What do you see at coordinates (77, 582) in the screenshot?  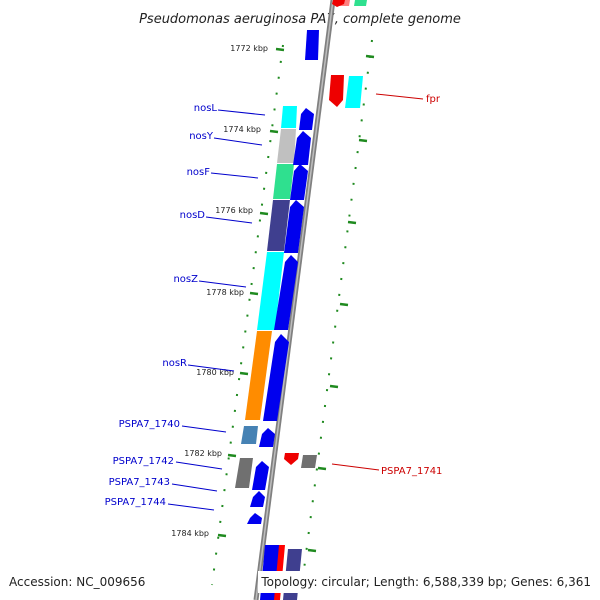 I see `accession-text: Accession: NC_009656` at bounding box center [77, 582].